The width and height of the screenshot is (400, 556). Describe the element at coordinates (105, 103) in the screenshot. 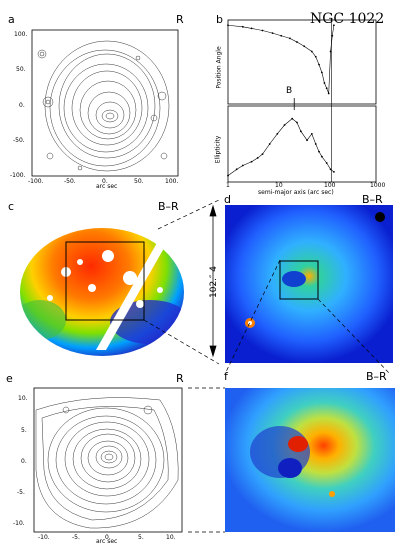

I see `panel-a-contours` at that location.